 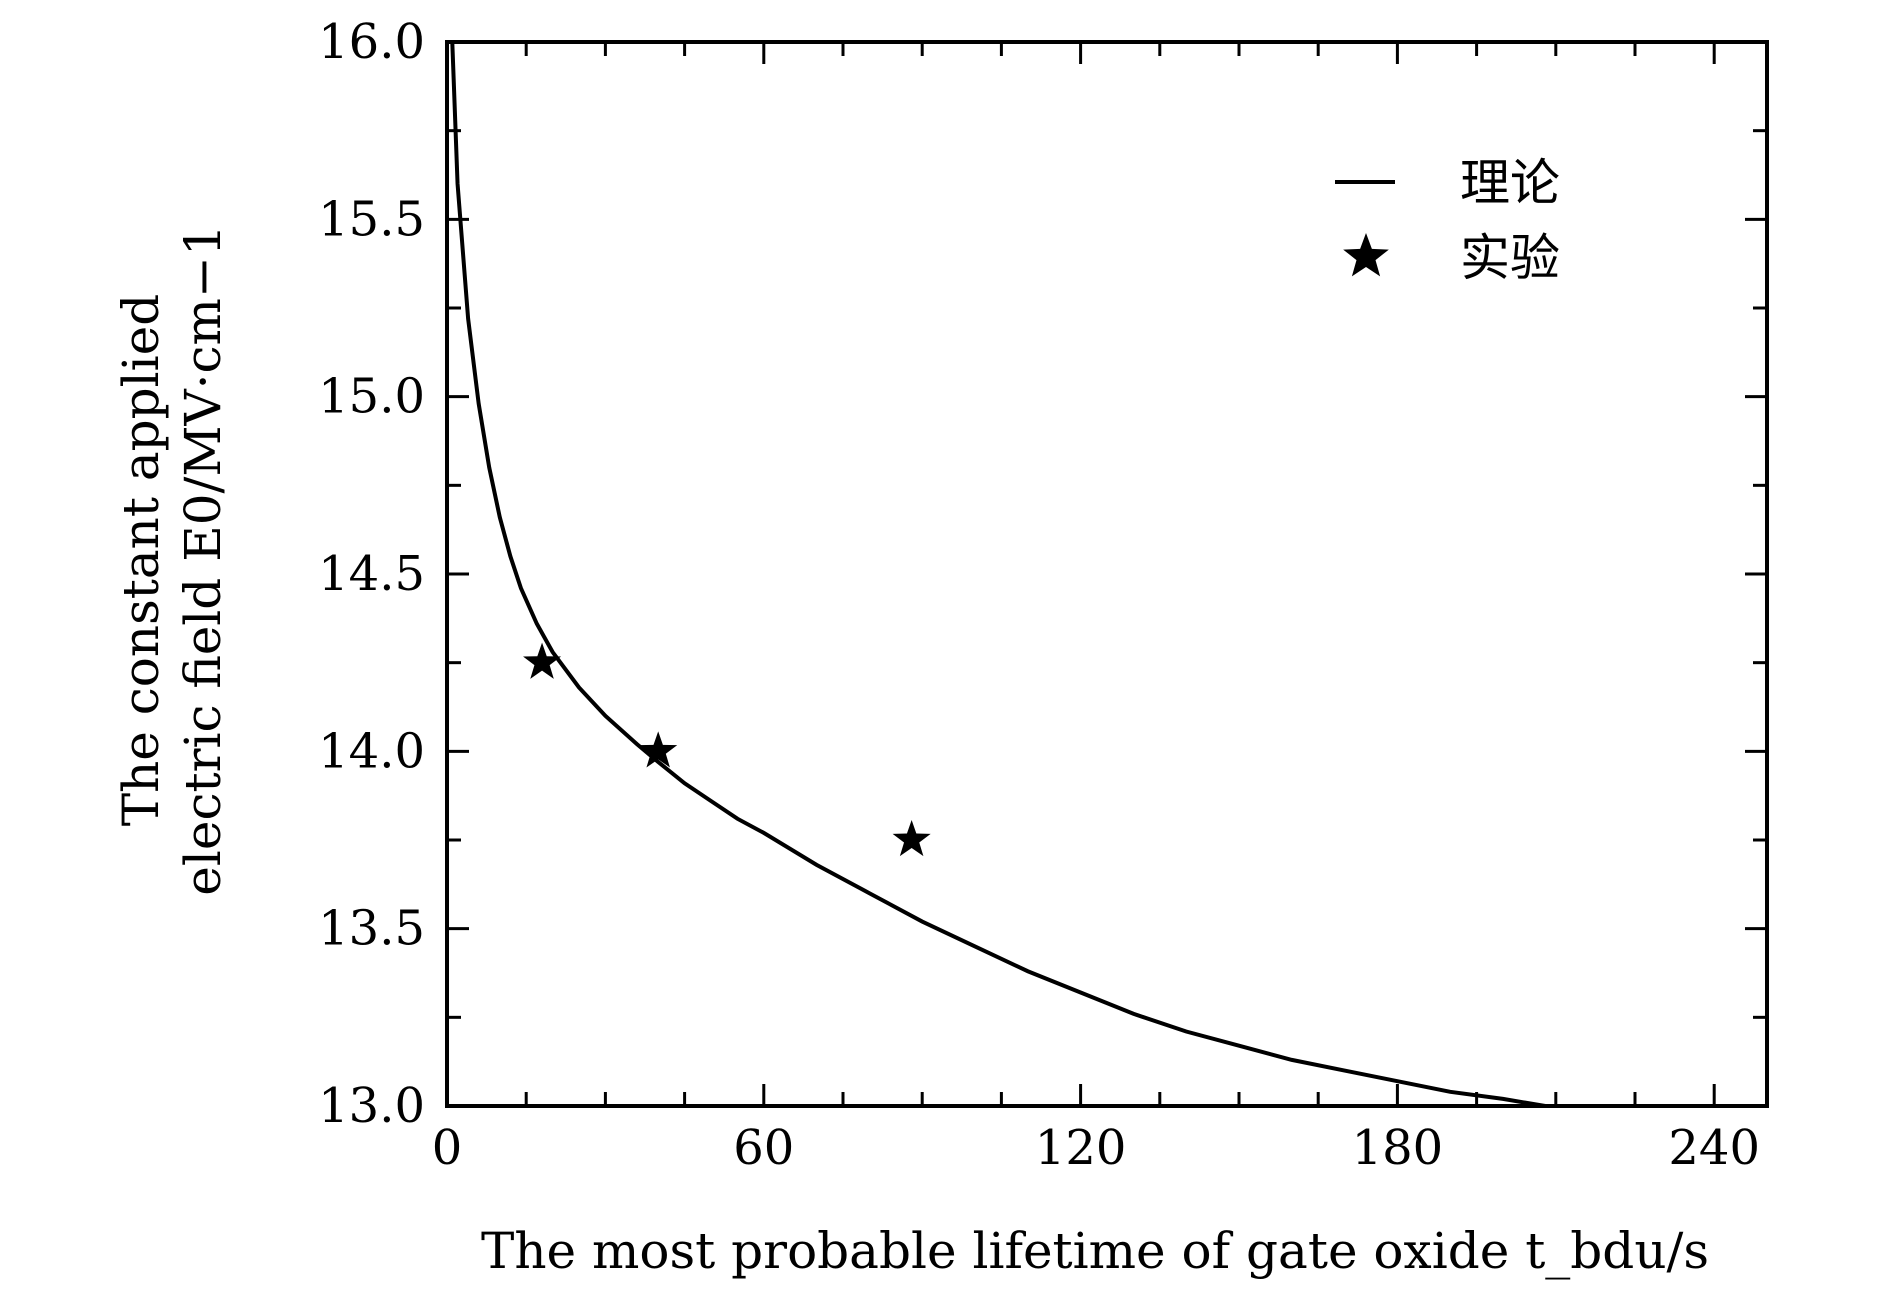 What do you see at coordinates (1398, 1148) in the screenshot?
I see `x-tick-label: 180` at bounding box center [1398, 1148].